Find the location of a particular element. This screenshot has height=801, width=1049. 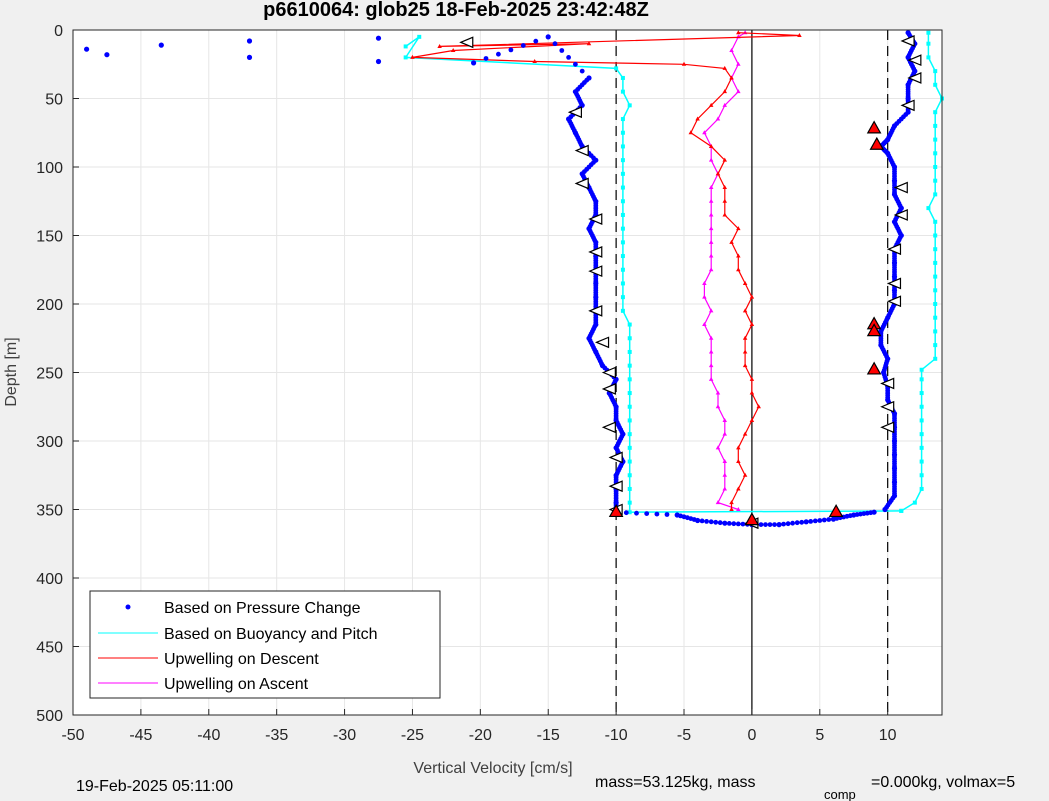

y-tick-label: 50 is located at coordinates (54, 100).